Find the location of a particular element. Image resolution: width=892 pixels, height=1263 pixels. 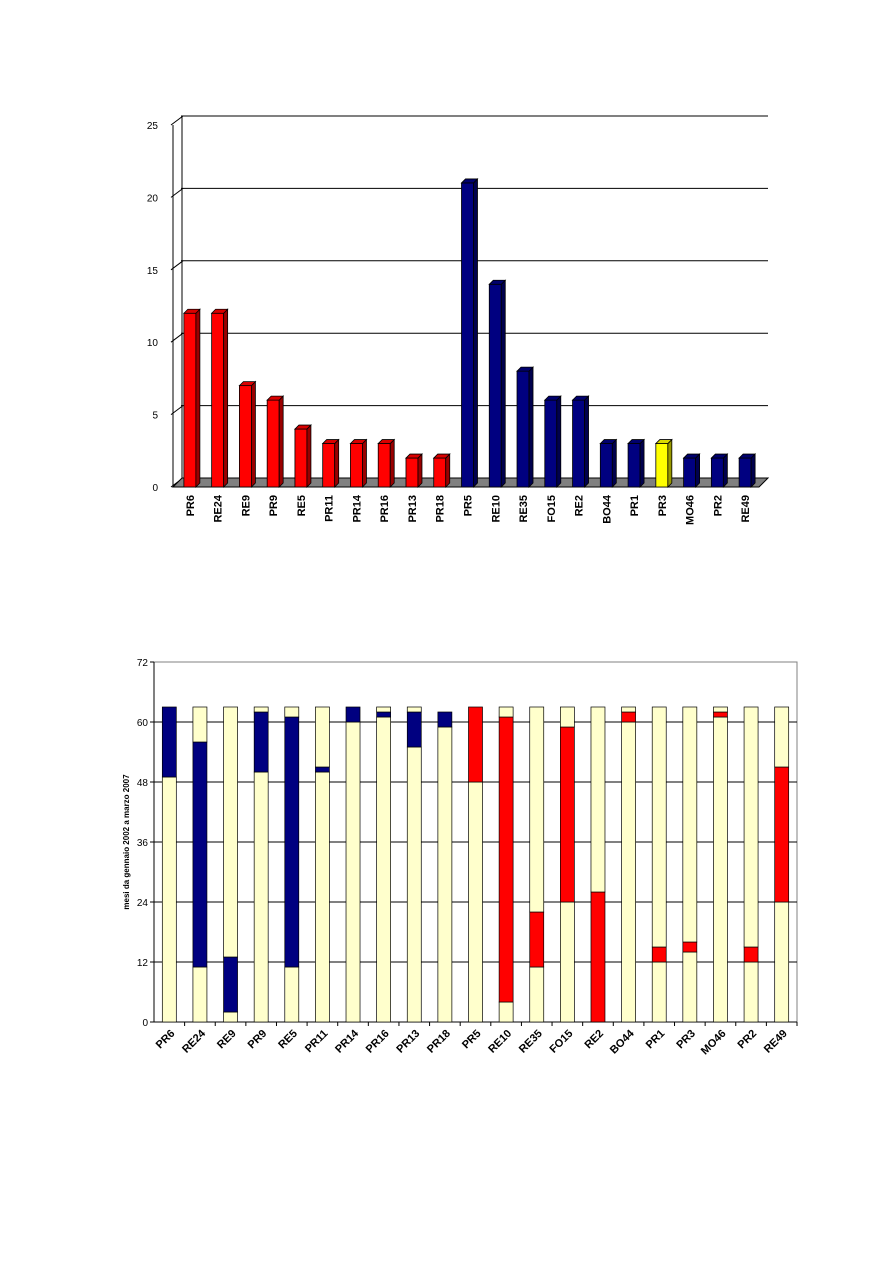

y-tick-label: 10 is located at coordinates (153, 343).